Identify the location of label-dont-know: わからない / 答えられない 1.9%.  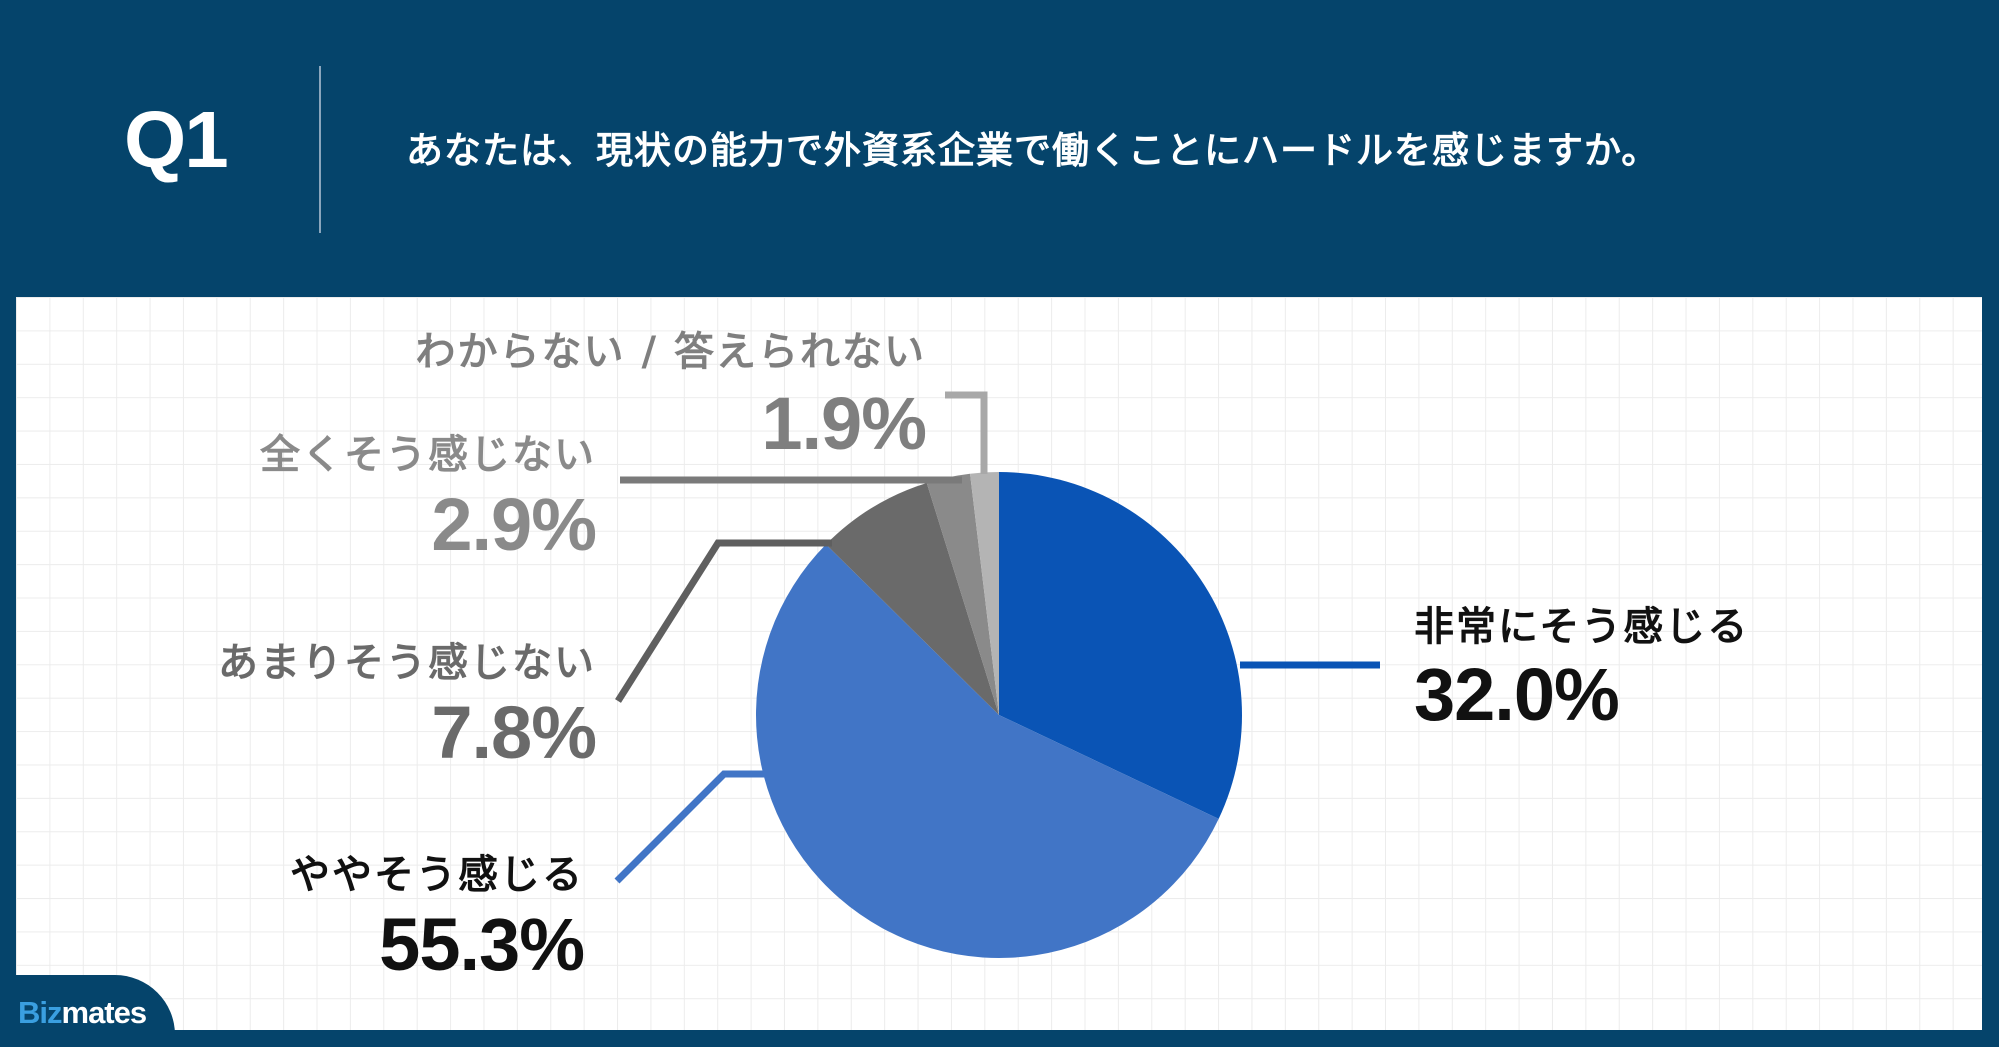
(671, 392).